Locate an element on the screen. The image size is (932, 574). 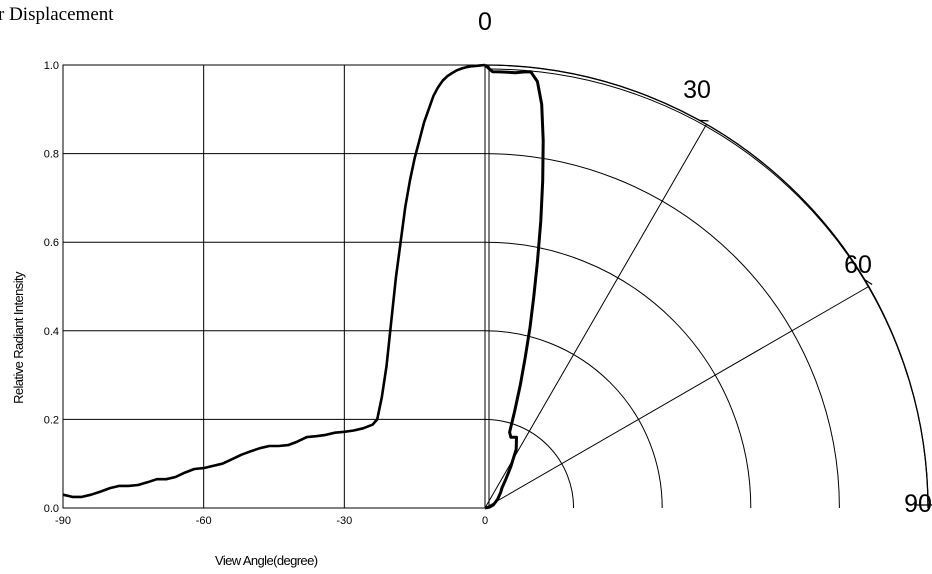
y-tick-label: 0.0 is located at coordinates (51, 509).